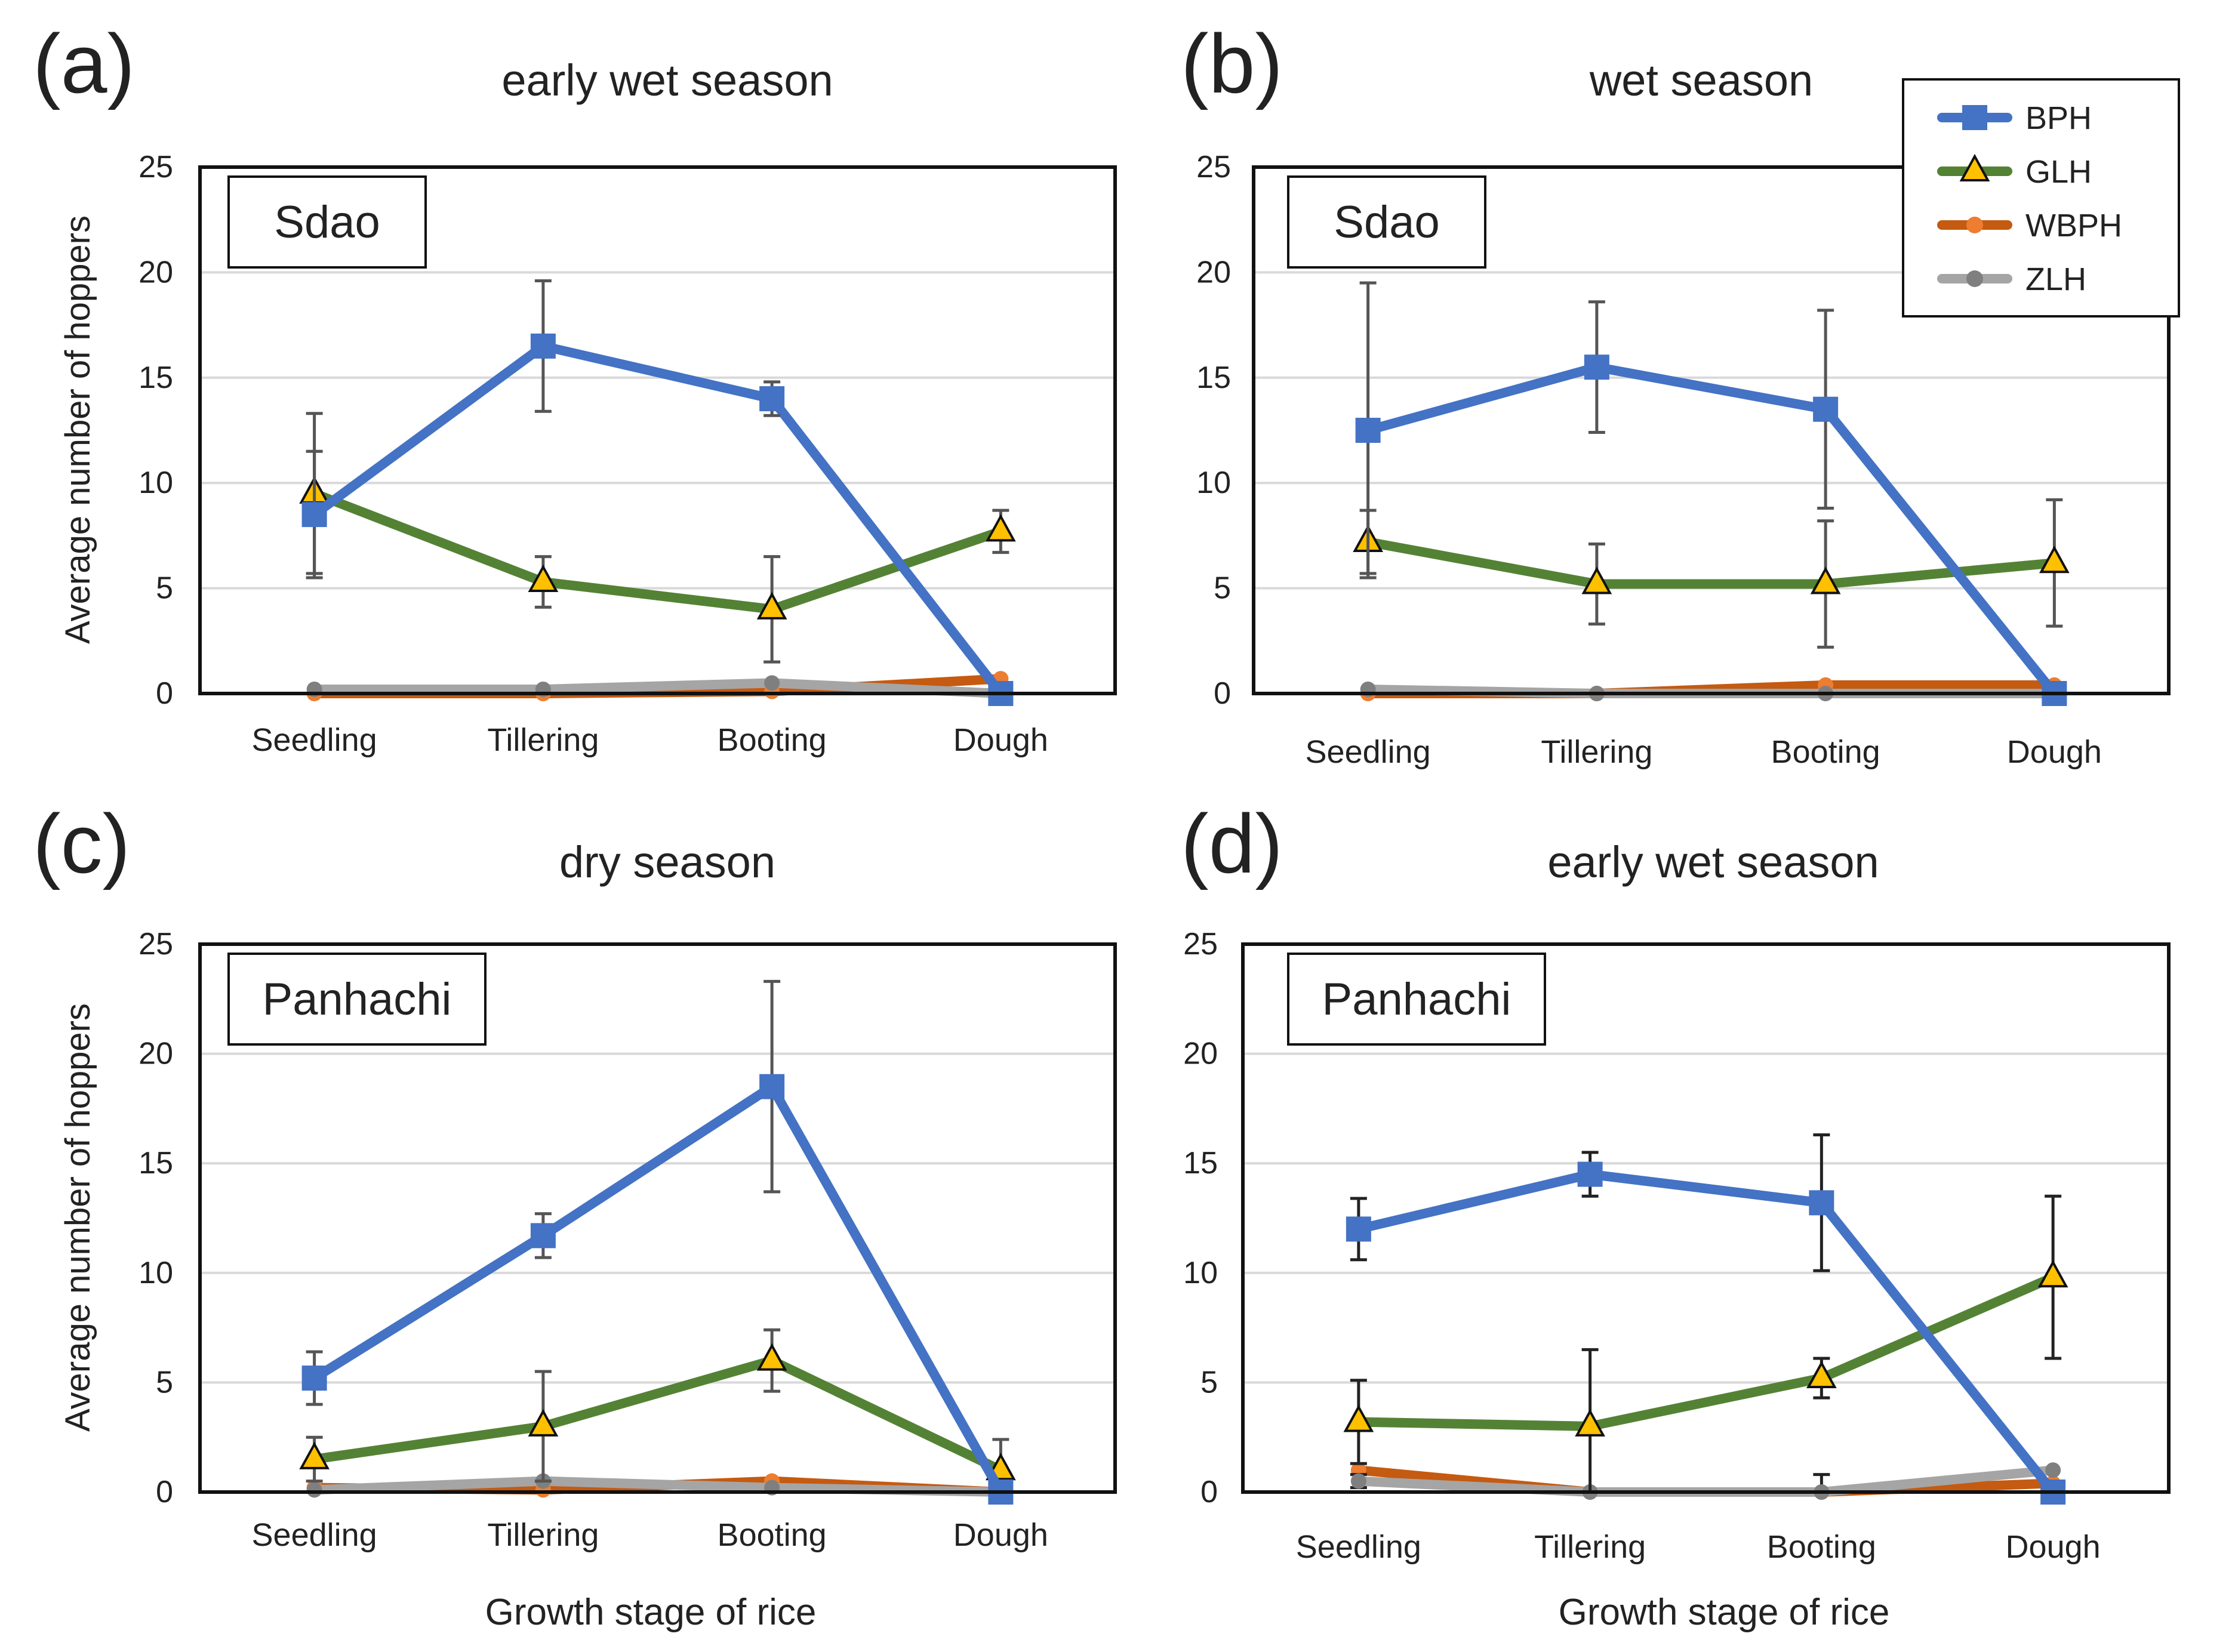 The image size is (2235, 1652). I want to click on legend-label: GLH, so click(2058, 172).